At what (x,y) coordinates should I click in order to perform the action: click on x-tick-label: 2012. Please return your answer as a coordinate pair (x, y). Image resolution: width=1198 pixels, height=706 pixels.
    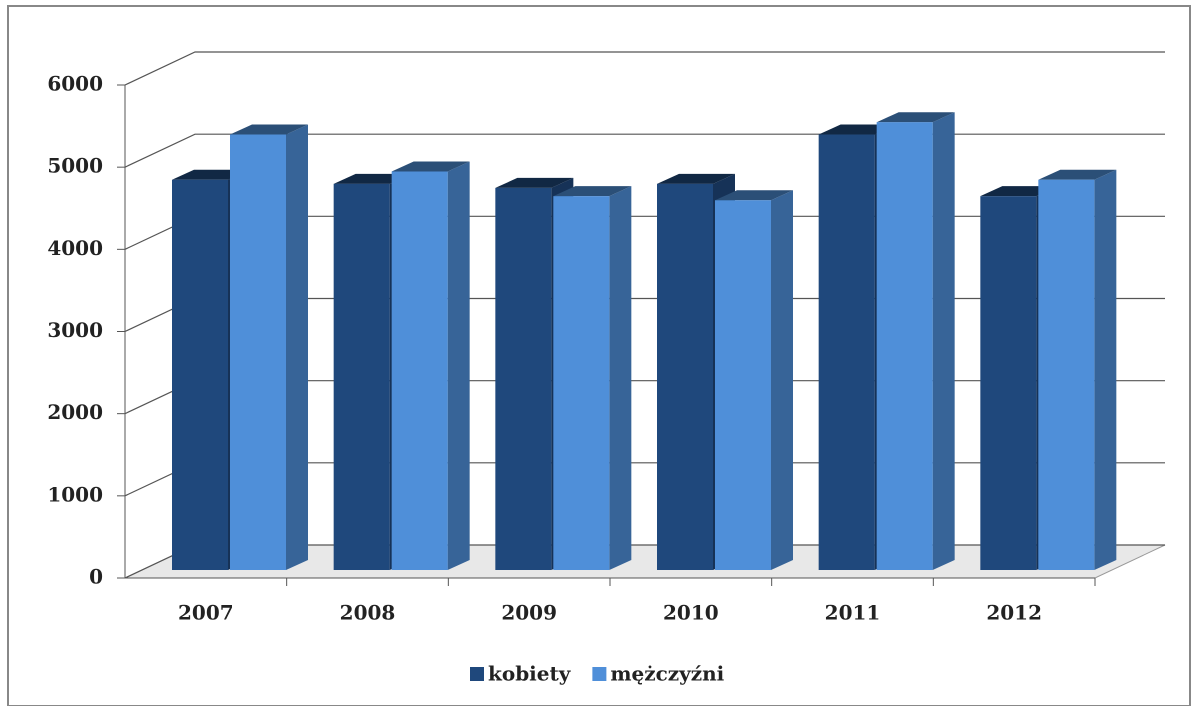
    Looking at the image, I should click on (1014, 613).